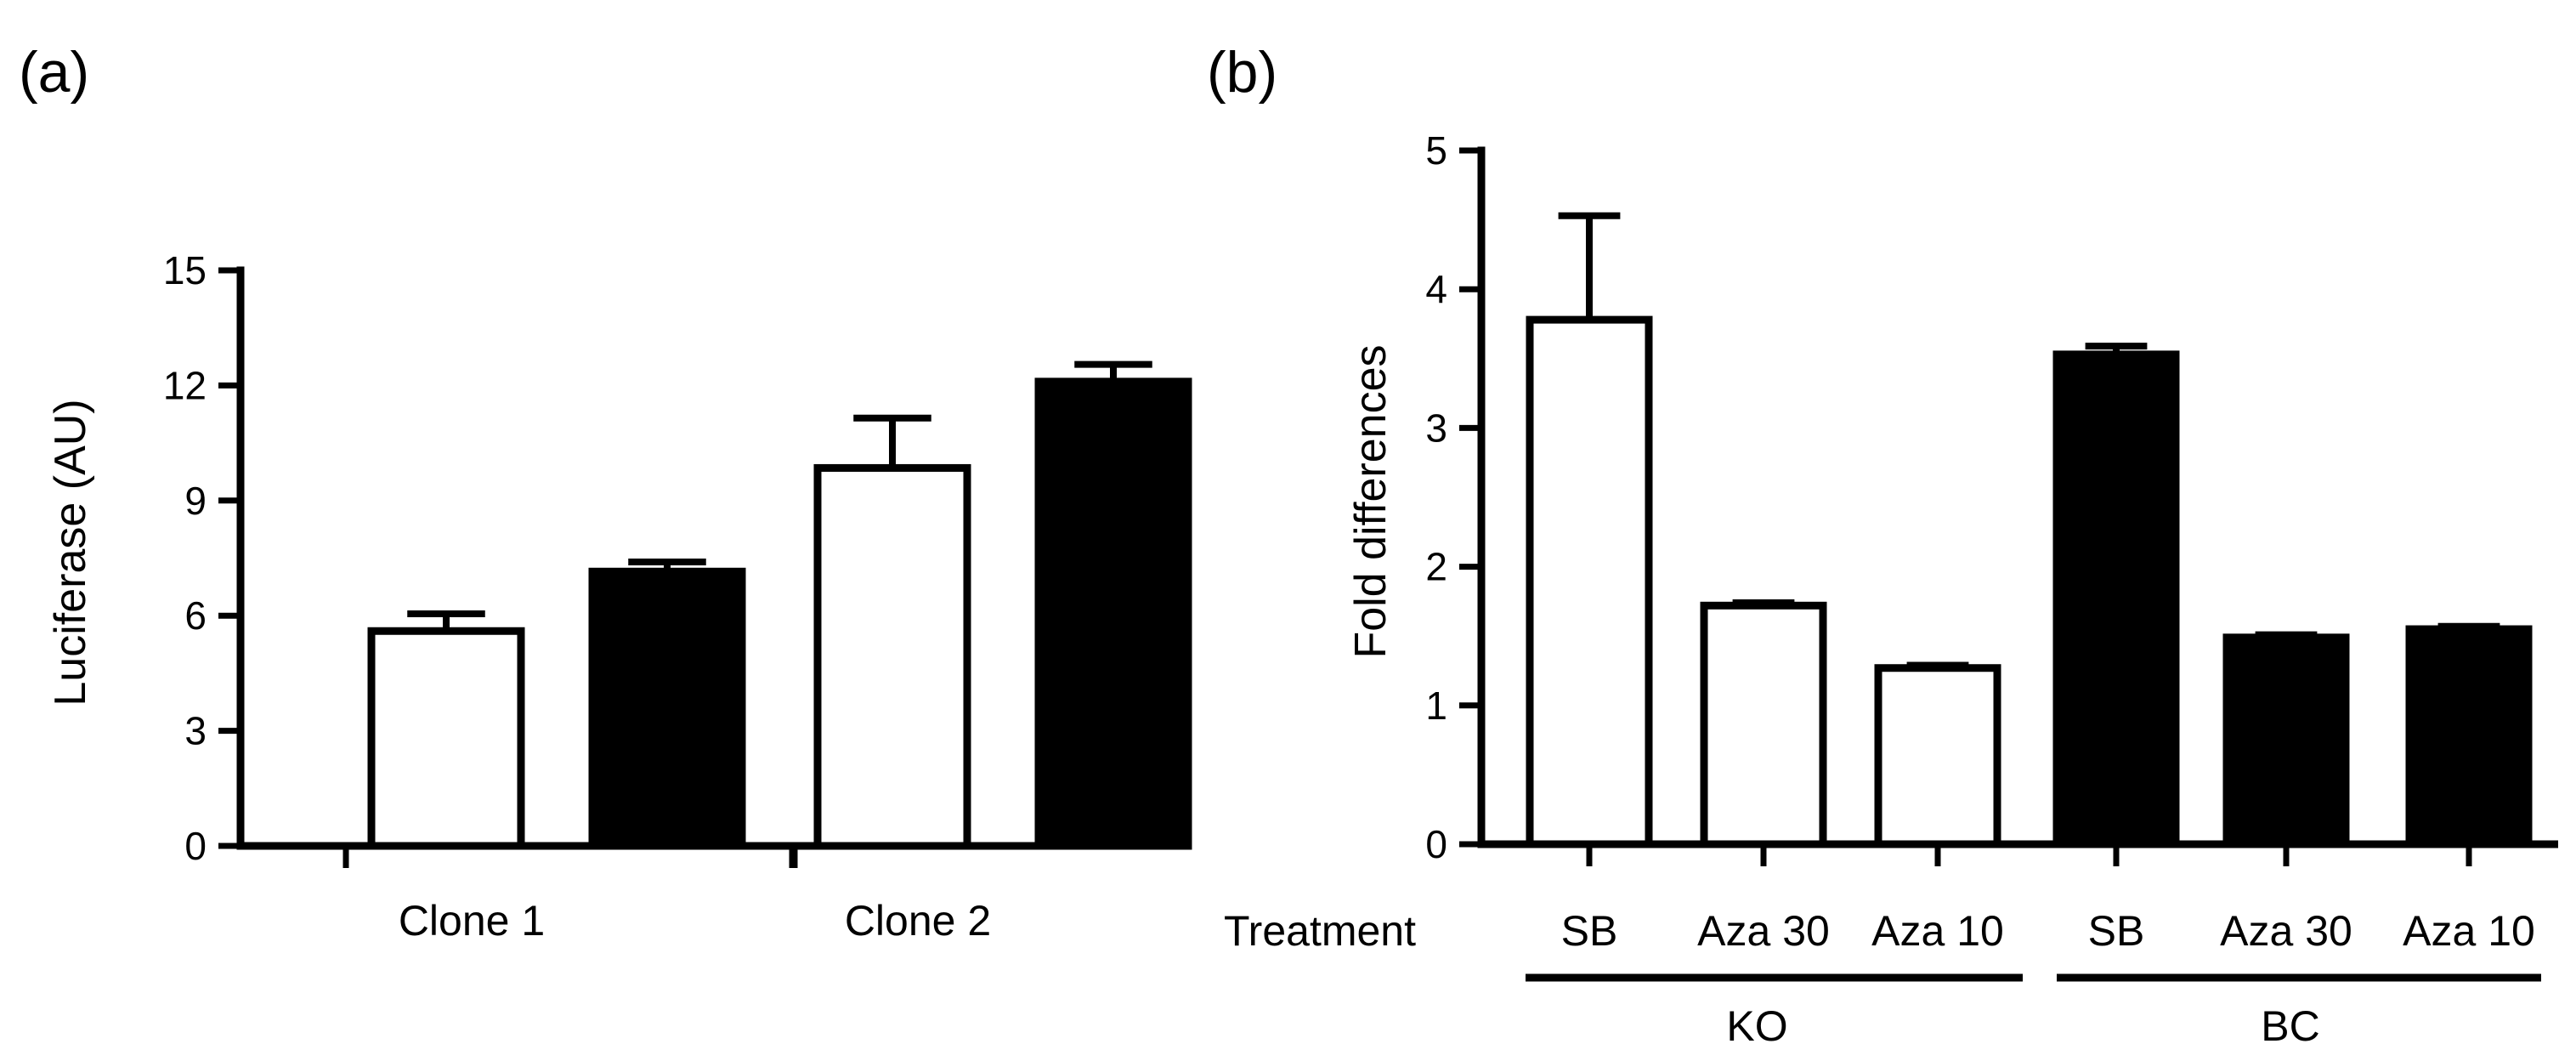 The height and width of the screenshot is (1061, 2576). Describe the element at coordinates (2116, 599) in the screenshot. I see `panel-b-black-4-bar` at that location.